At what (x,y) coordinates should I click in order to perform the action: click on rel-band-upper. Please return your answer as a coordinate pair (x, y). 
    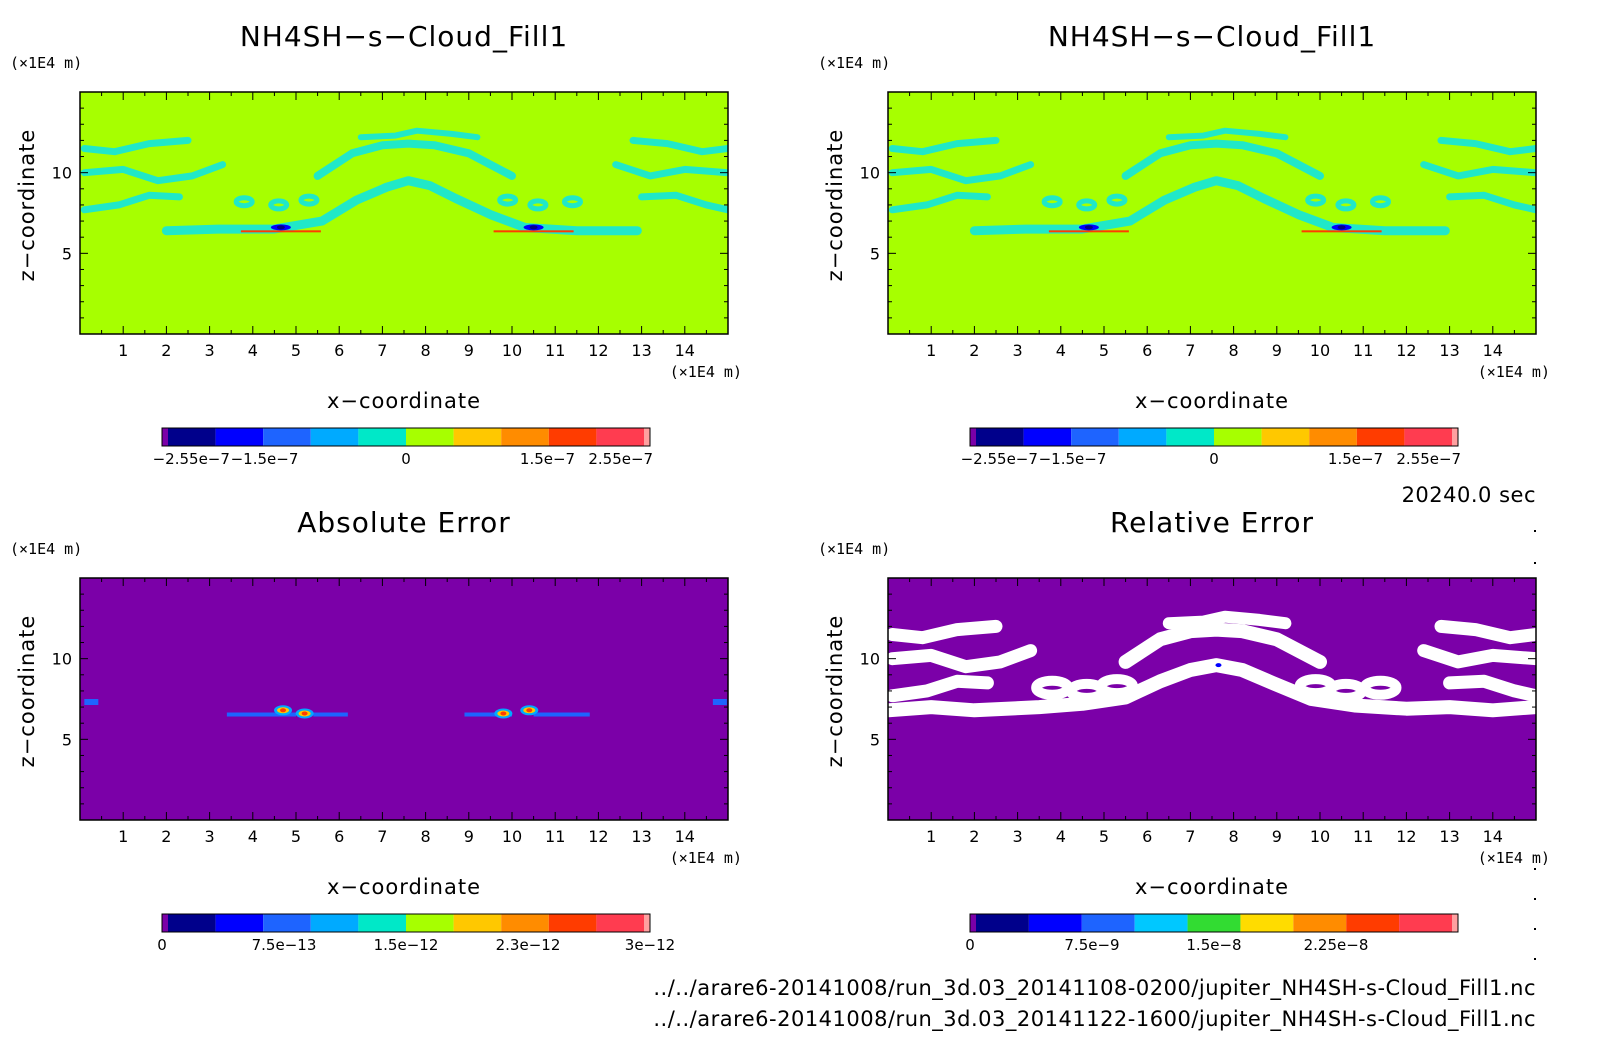
    Looking at the image, I should click on (1222, 645).